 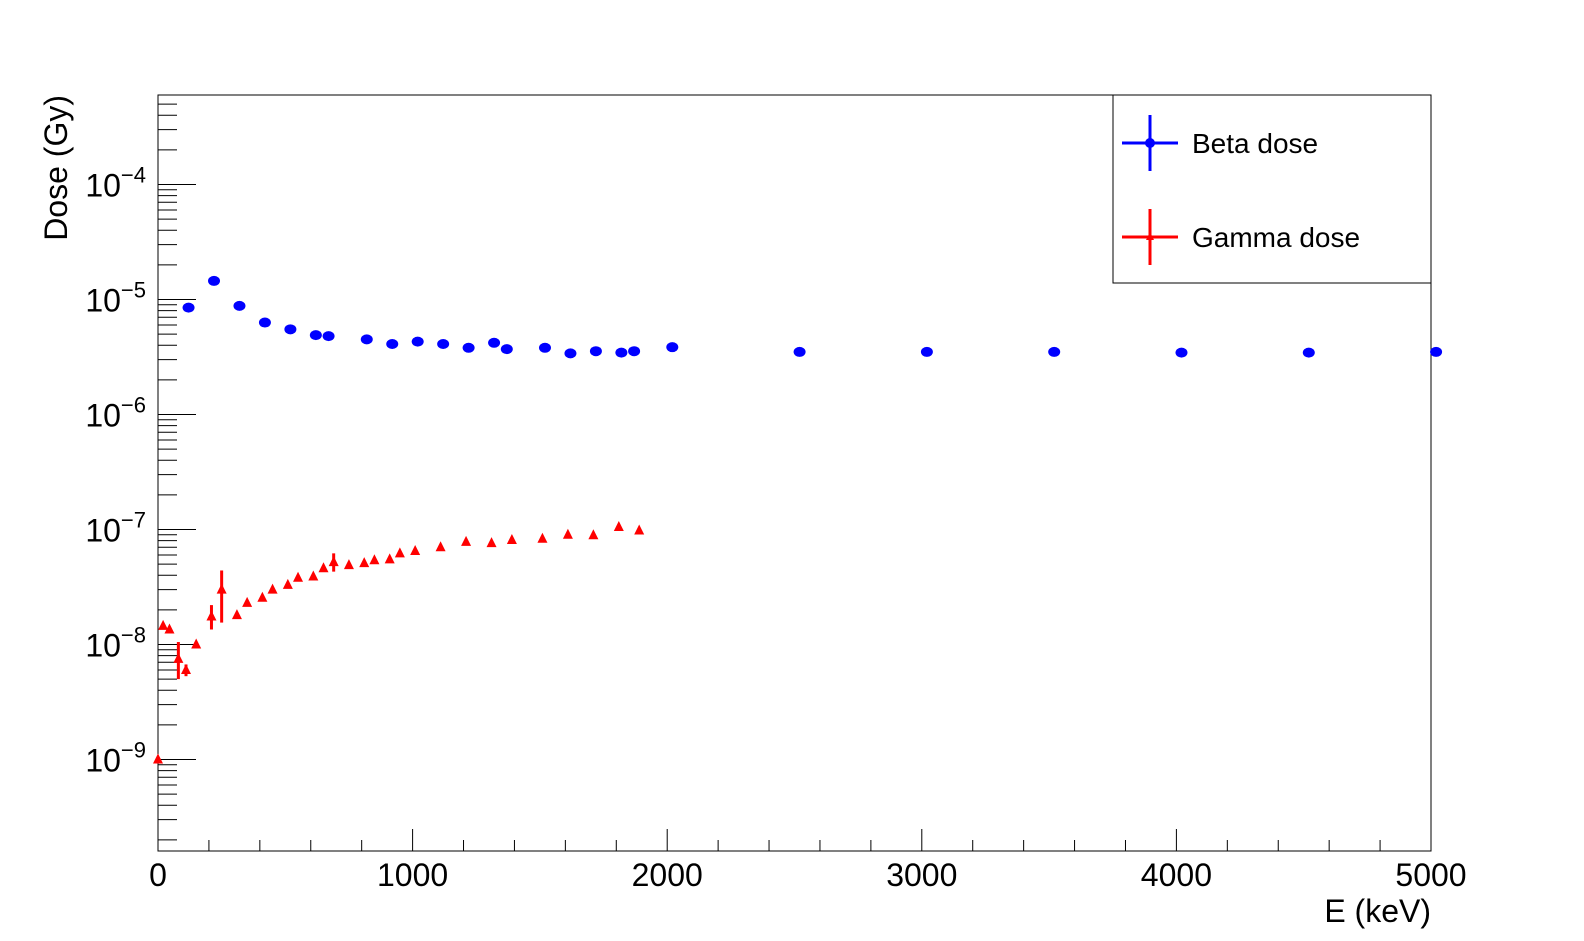 What do you see at coordinates (667, 875) in the screenshot?
I see `x-tick-label: 2000` at bounding box center [667, 875].